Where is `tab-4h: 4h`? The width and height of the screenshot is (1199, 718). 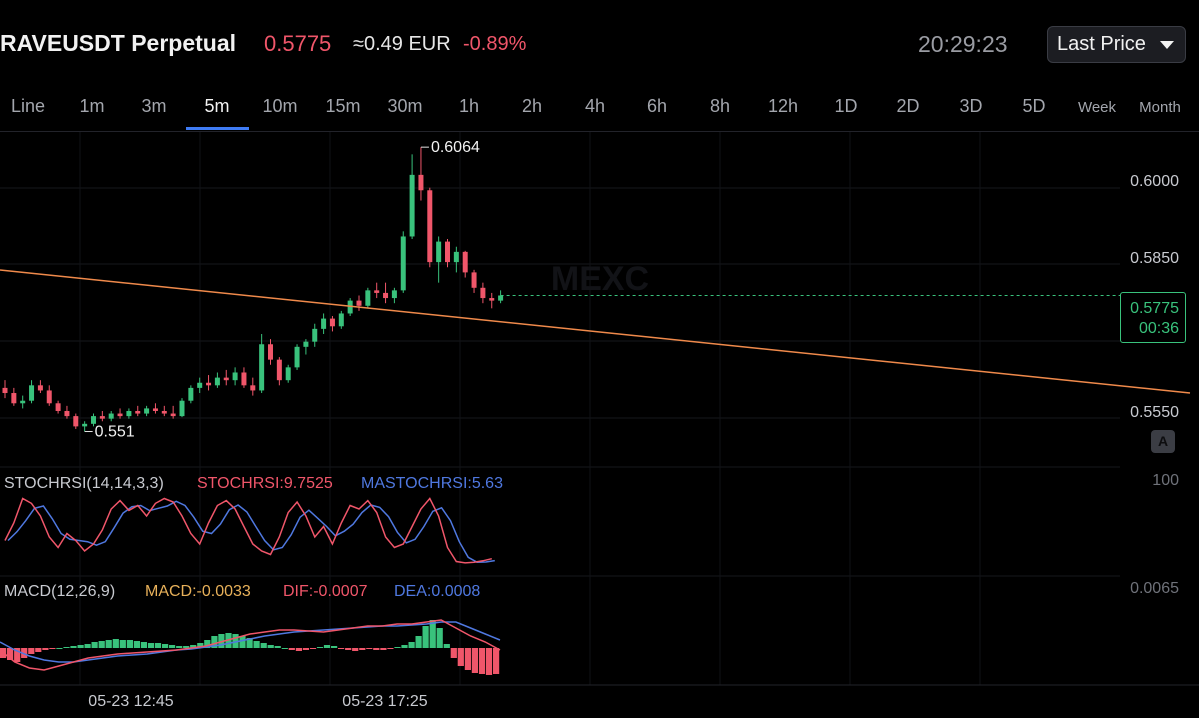
tab-4h: 4h is located at coordinates (595, 106).